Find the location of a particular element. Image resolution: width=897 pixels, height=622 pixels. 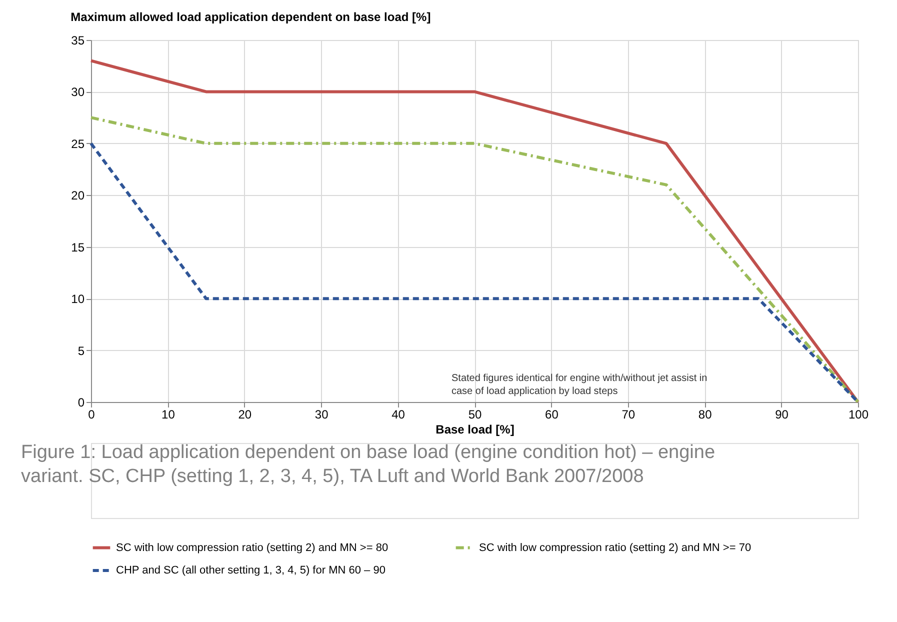

x-tick-label: 60 is located at coordinates (552, 415).